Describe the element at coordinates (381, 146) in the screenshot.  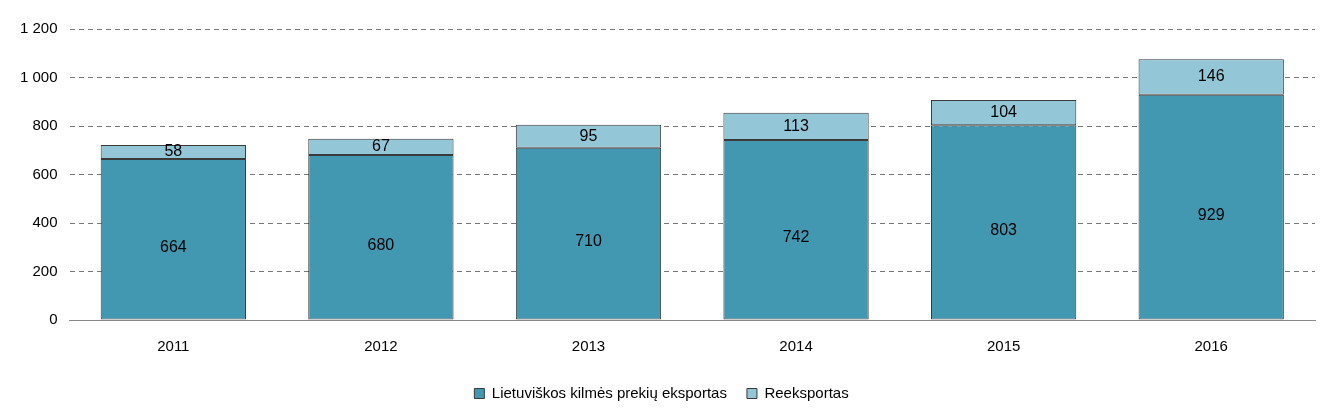
I see `data-label: 67` at that location.